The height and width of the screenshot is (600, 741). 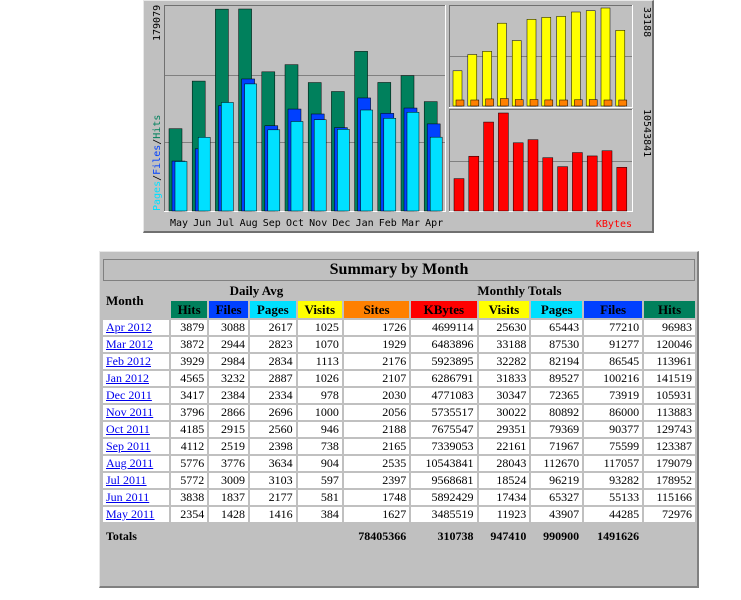 I want to click on month-cell: Feb 2012, so click(x=136, y=361).